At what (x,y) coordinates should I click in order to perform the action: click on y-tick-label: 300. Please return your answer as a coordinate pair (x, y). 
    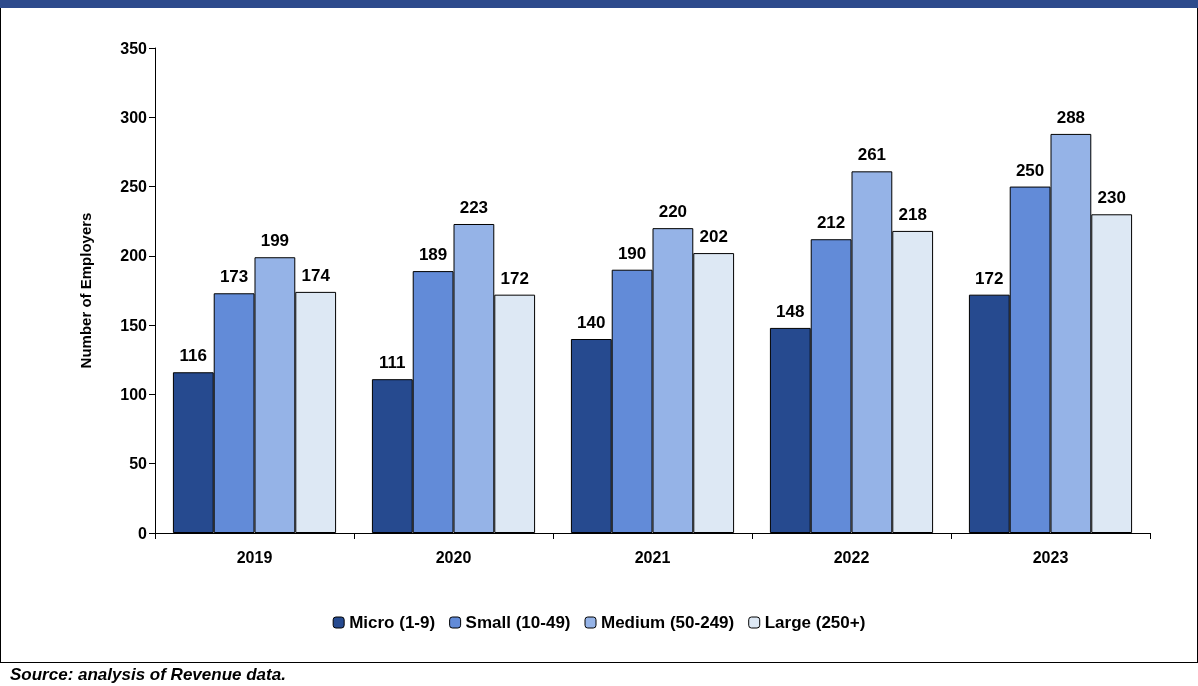
    Looking at the image, I should click on (134, 117).